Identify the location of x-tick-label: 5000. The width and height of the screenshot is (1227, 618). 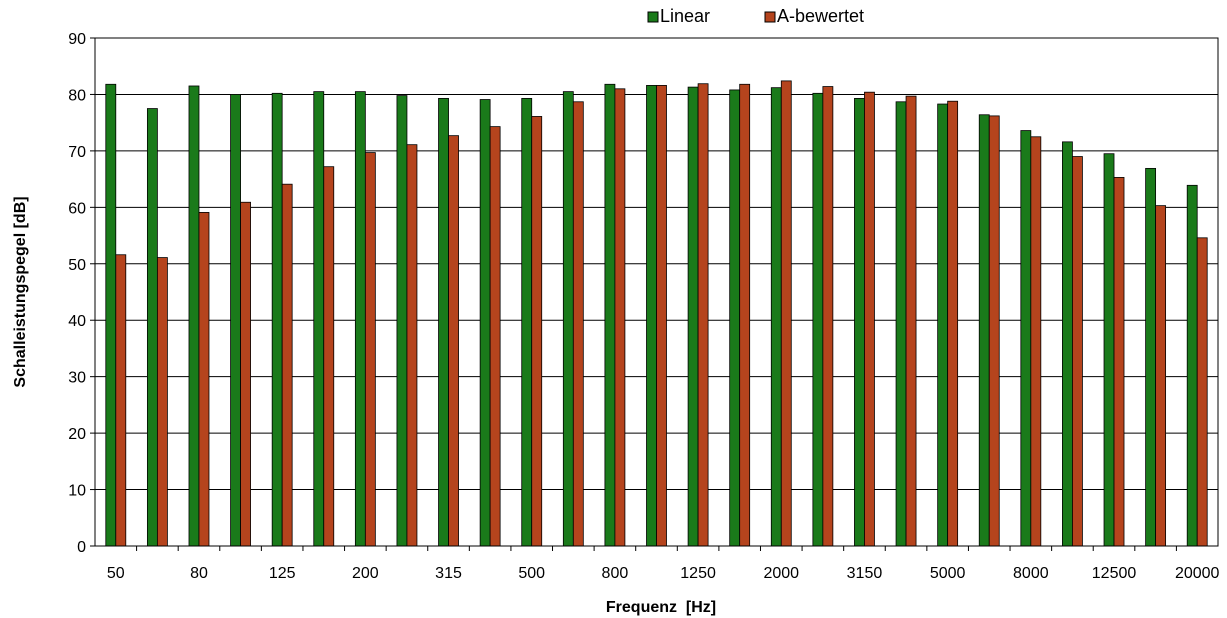
(948, 573).